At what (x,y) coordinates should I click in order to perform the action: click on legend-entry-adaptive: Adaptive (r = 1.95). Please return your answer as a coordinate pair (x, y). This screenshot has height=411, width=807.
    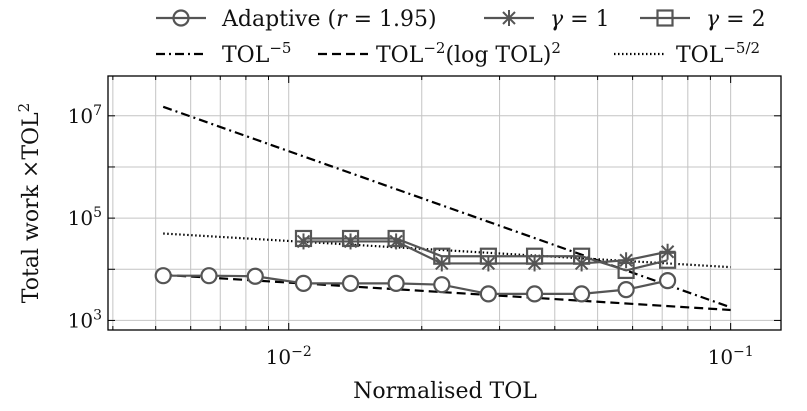
    Looking at the image, I should click on (296, 19).